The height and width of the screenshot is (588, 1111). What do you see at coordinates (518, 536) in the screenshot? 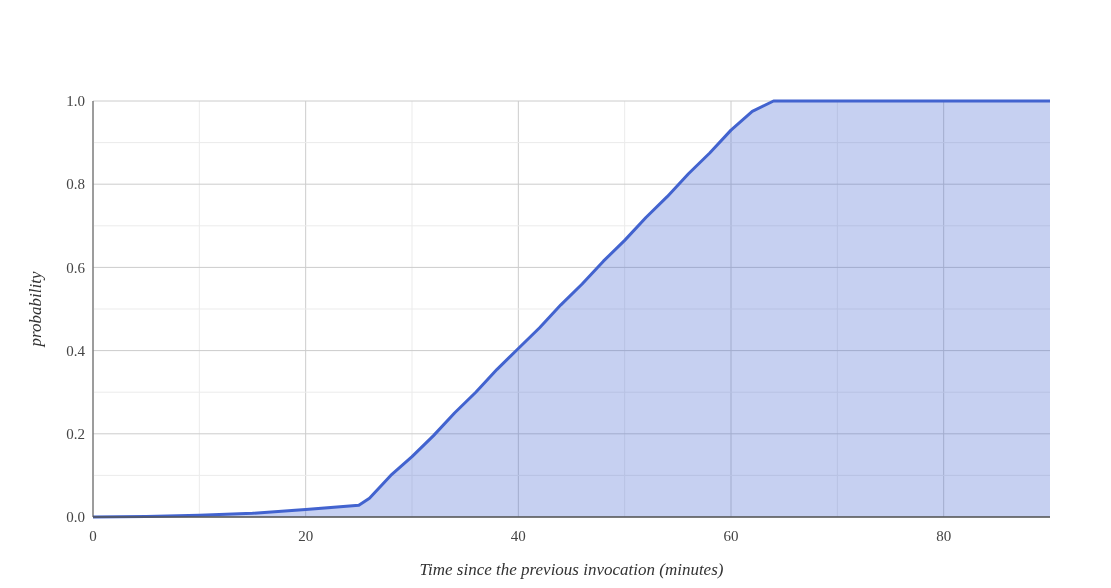
I see `x-tick-label: 40` at bounding box center [518, 536].